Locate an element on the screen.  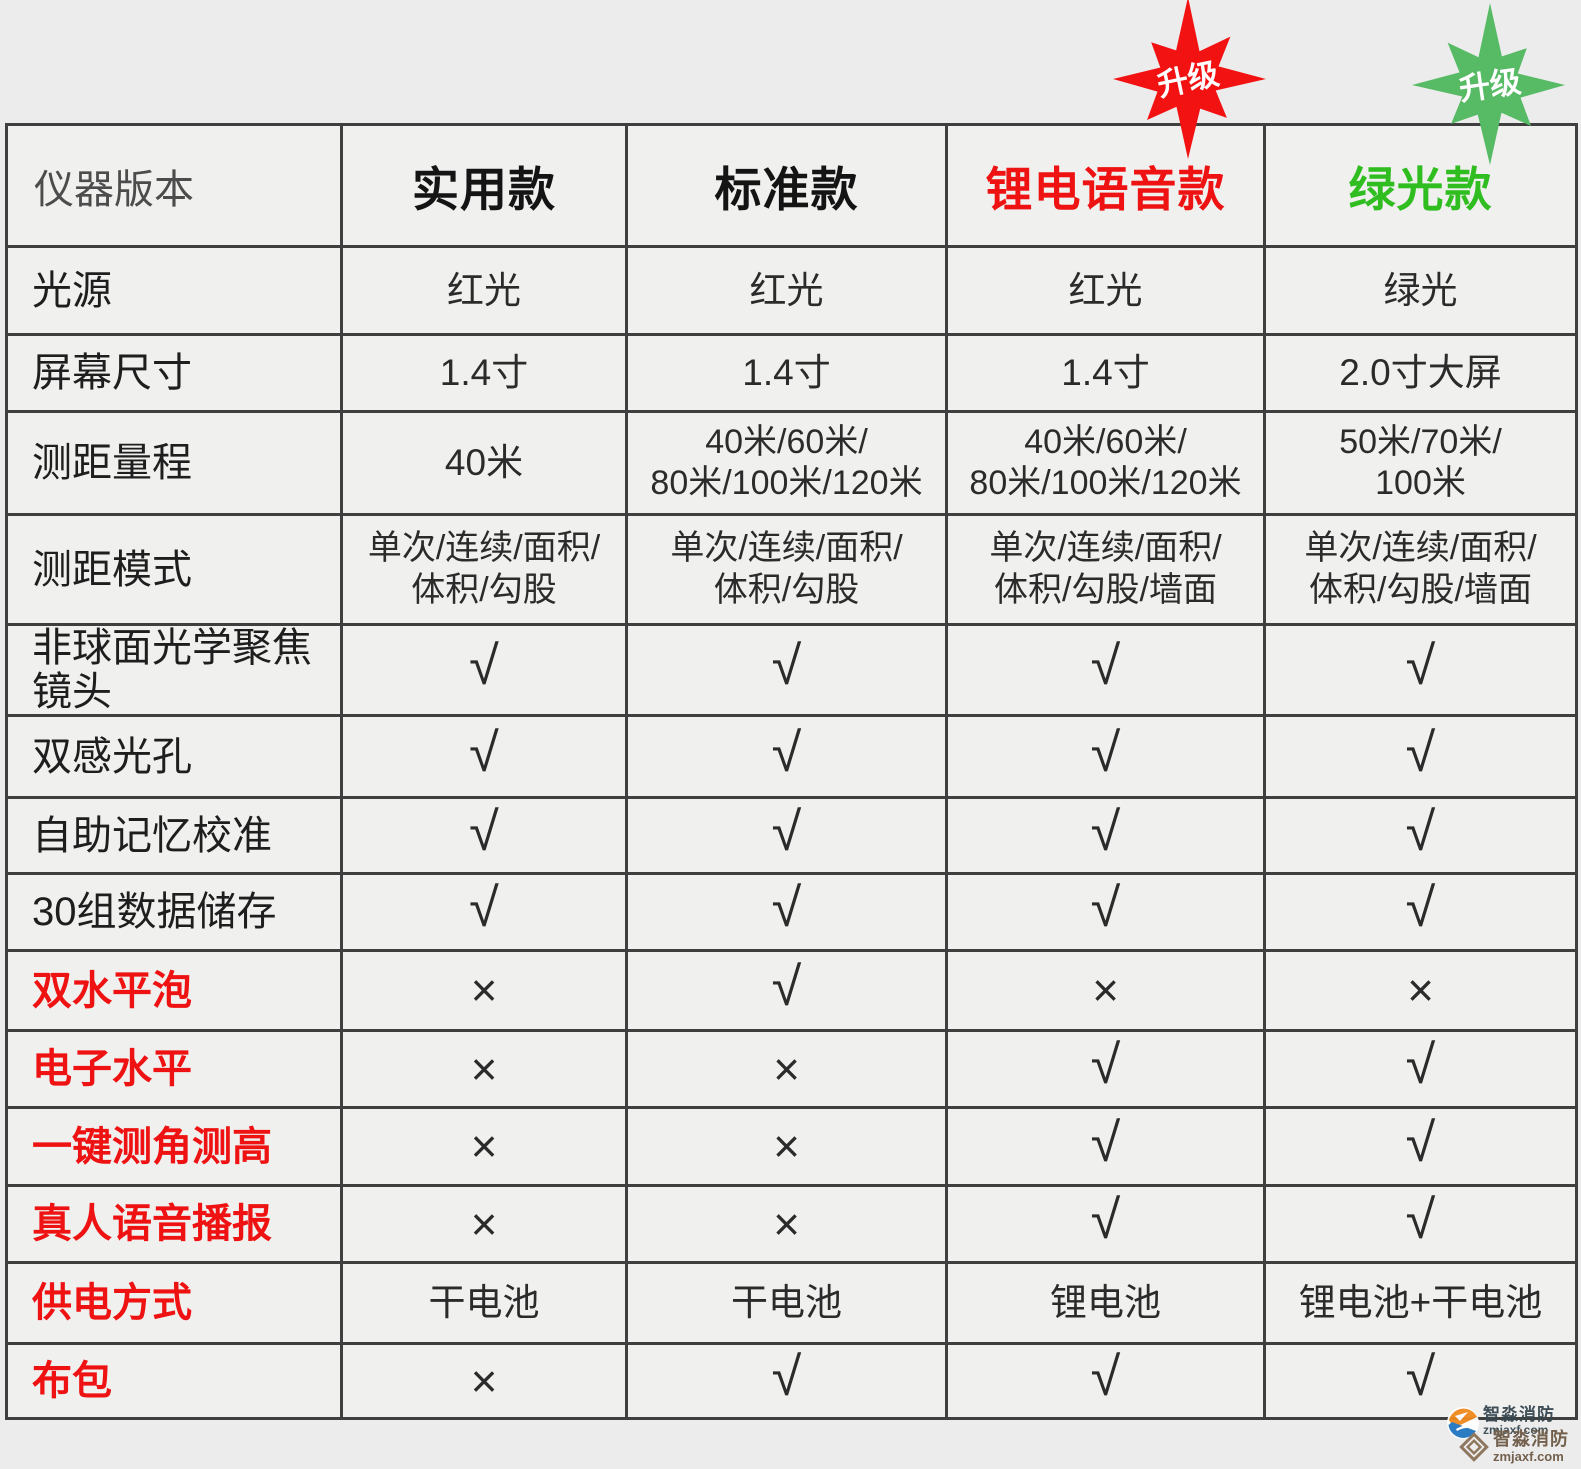
row-label: 双水平泡 is located at coordinates (174, 990).